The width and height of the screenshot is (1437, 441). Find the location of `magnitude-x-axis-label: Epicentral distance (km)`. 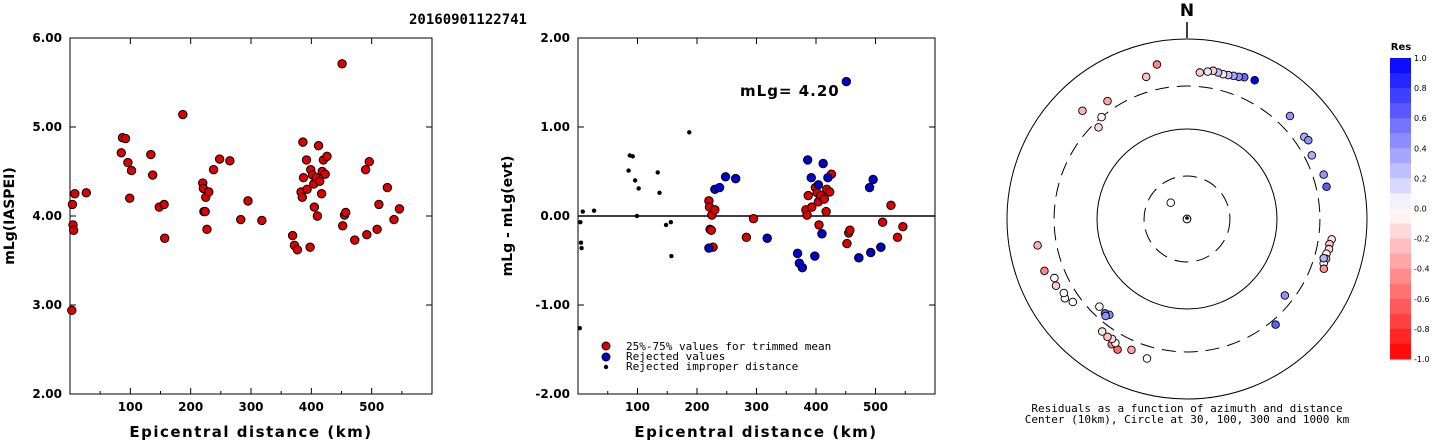

magnitude-x-axis-label: Epicentral distance (km) is located at coordinates (250, 432).